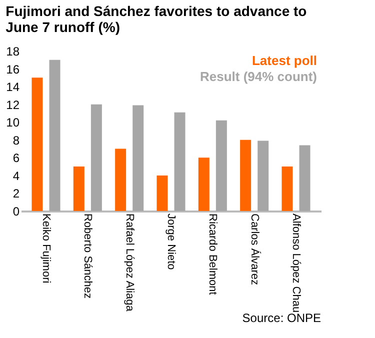 The height and width of the screenshot is (338, 375). Describe the element at coordinates (255, 250) in the screenshot. I see `x-tick-label: Carlos Álvarez` at that location.